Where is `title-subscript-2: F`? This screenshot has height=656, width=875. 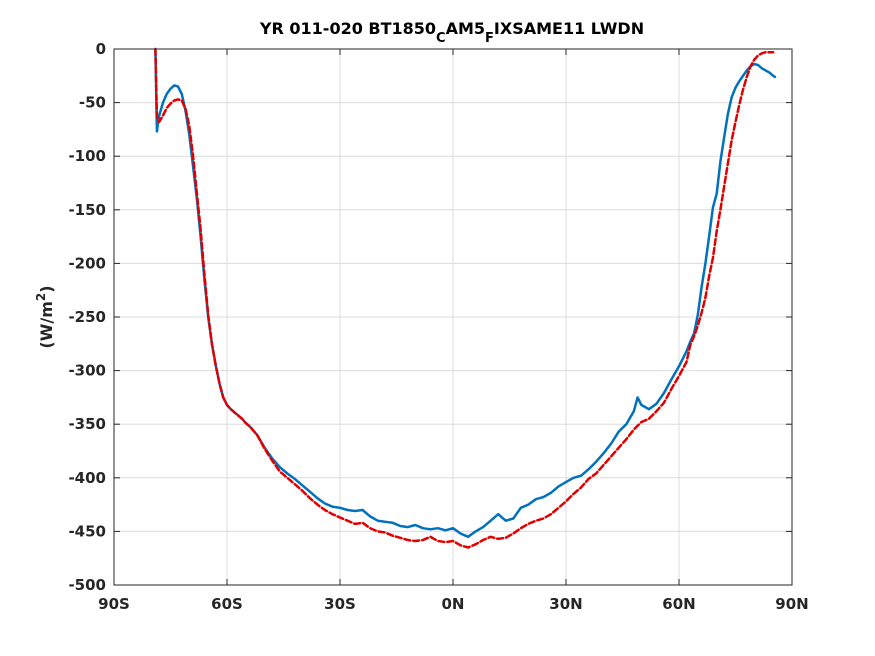 title-subscript-2: F is located at coordinates (489, 38).